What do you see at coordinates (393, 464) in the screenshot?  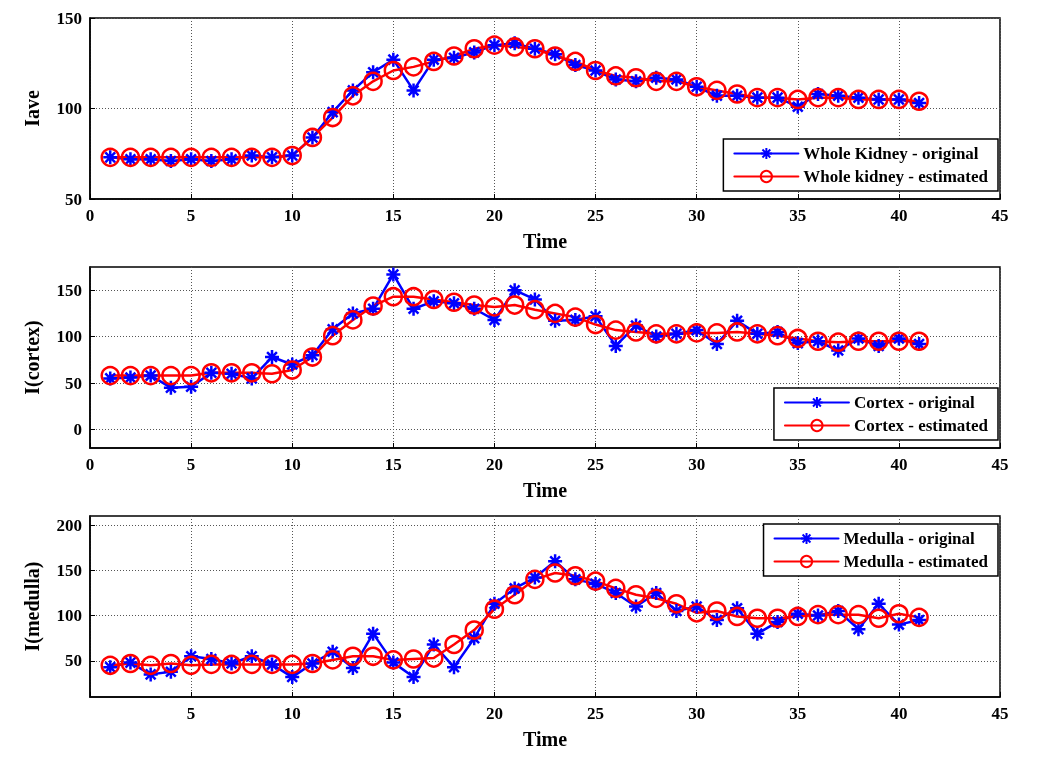 I see `x-tick-label: 15` at bounding box center [393, 464].